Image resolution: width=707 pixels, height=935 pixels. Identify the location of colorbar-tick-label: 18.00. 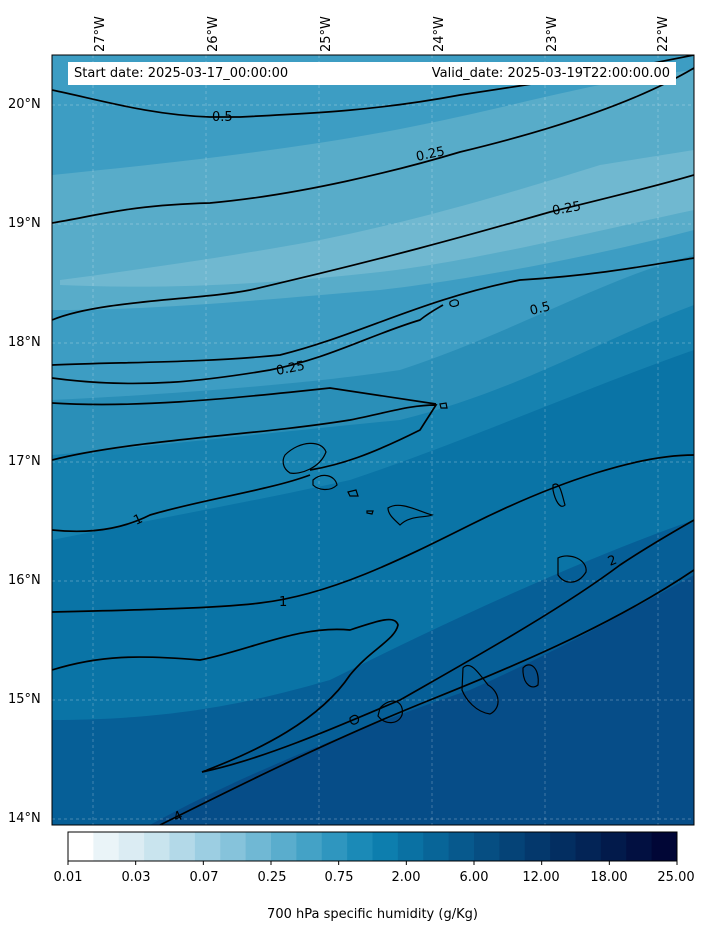
(609, 877).